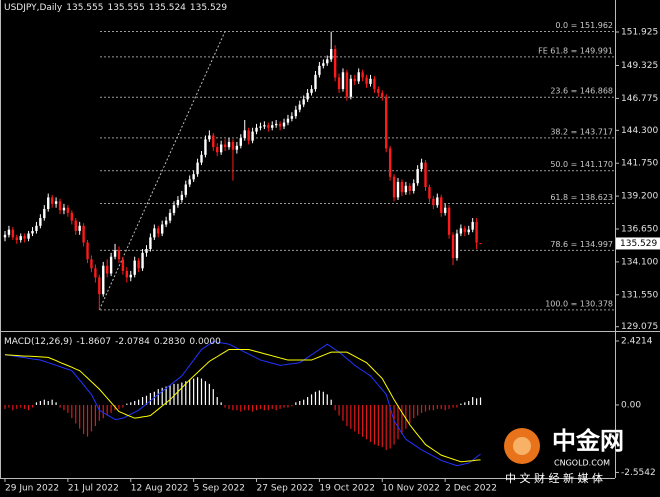  I want to click on y-tick-label: 144.300, so click(639, 131).